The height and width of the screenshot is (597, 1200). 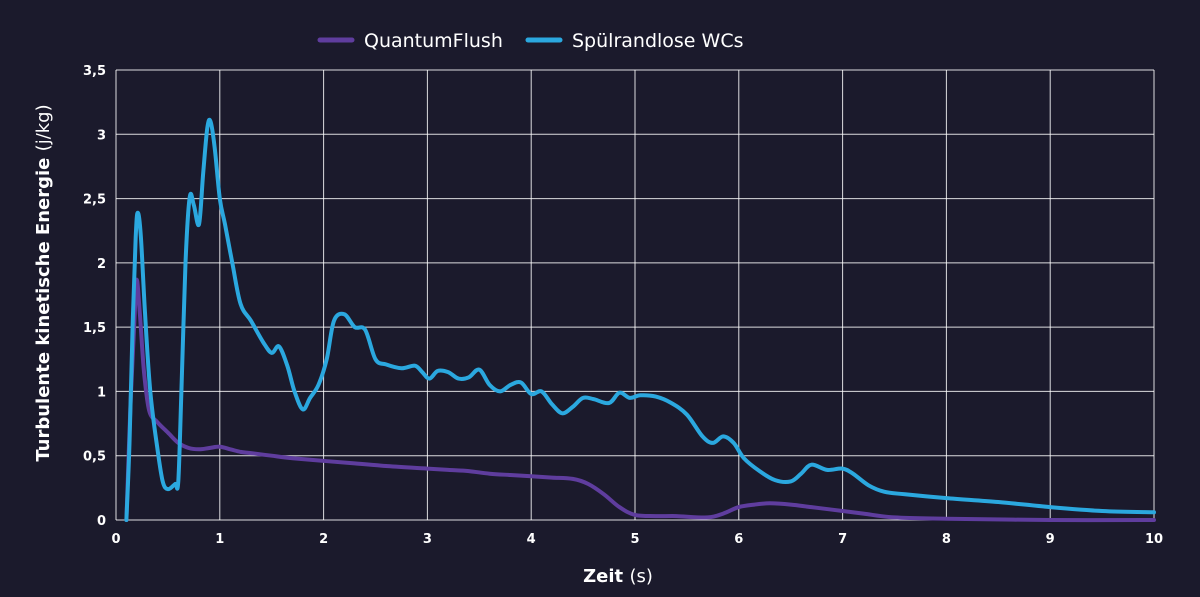 What do you see at coordinates (94, 71) in the screenshot?
I see `y-tick-label: 3,5` at bounding box center [94, 71].